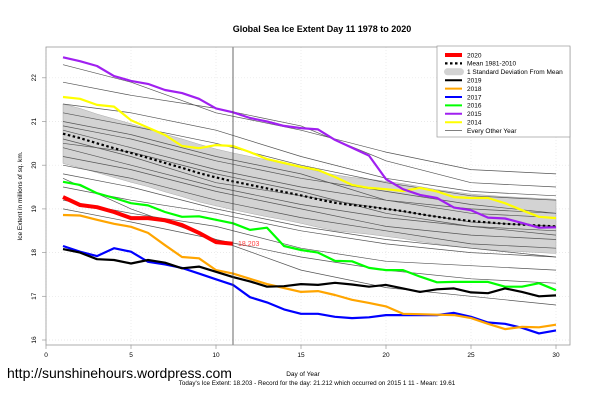  I want to click on legend-label: Mean 1981-2010, so click(492, 64).